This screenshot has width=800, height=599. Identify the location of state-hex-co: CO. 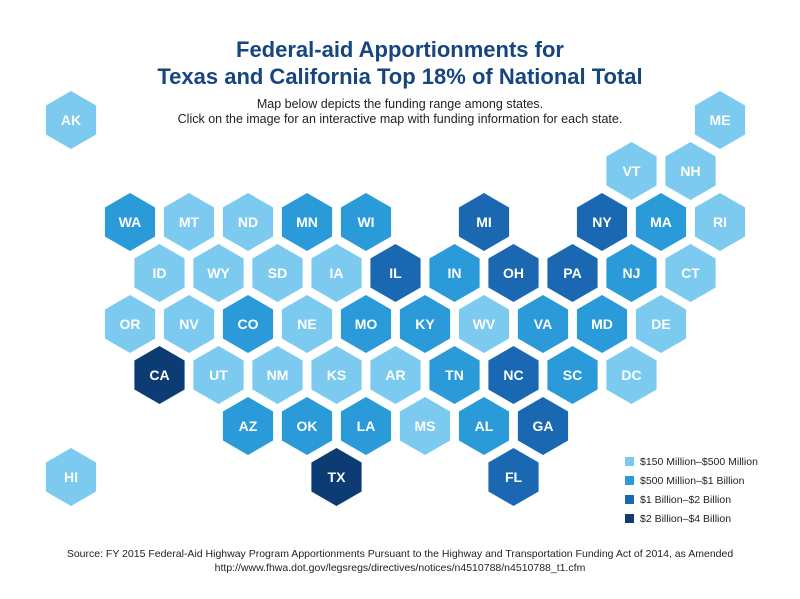
(248, 324).